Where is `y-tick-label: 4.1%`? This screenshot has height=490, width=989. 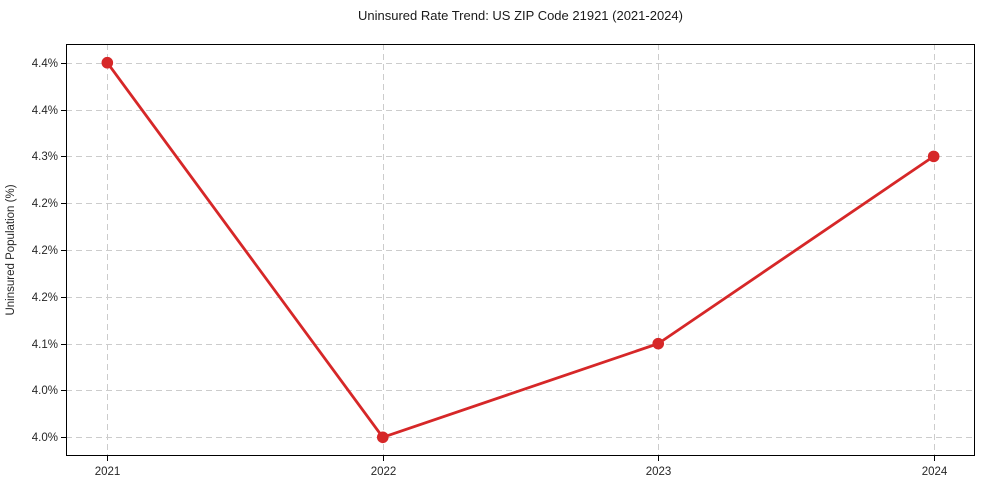
y-tick-label: 4.1% is located at coordinates (44, 344).